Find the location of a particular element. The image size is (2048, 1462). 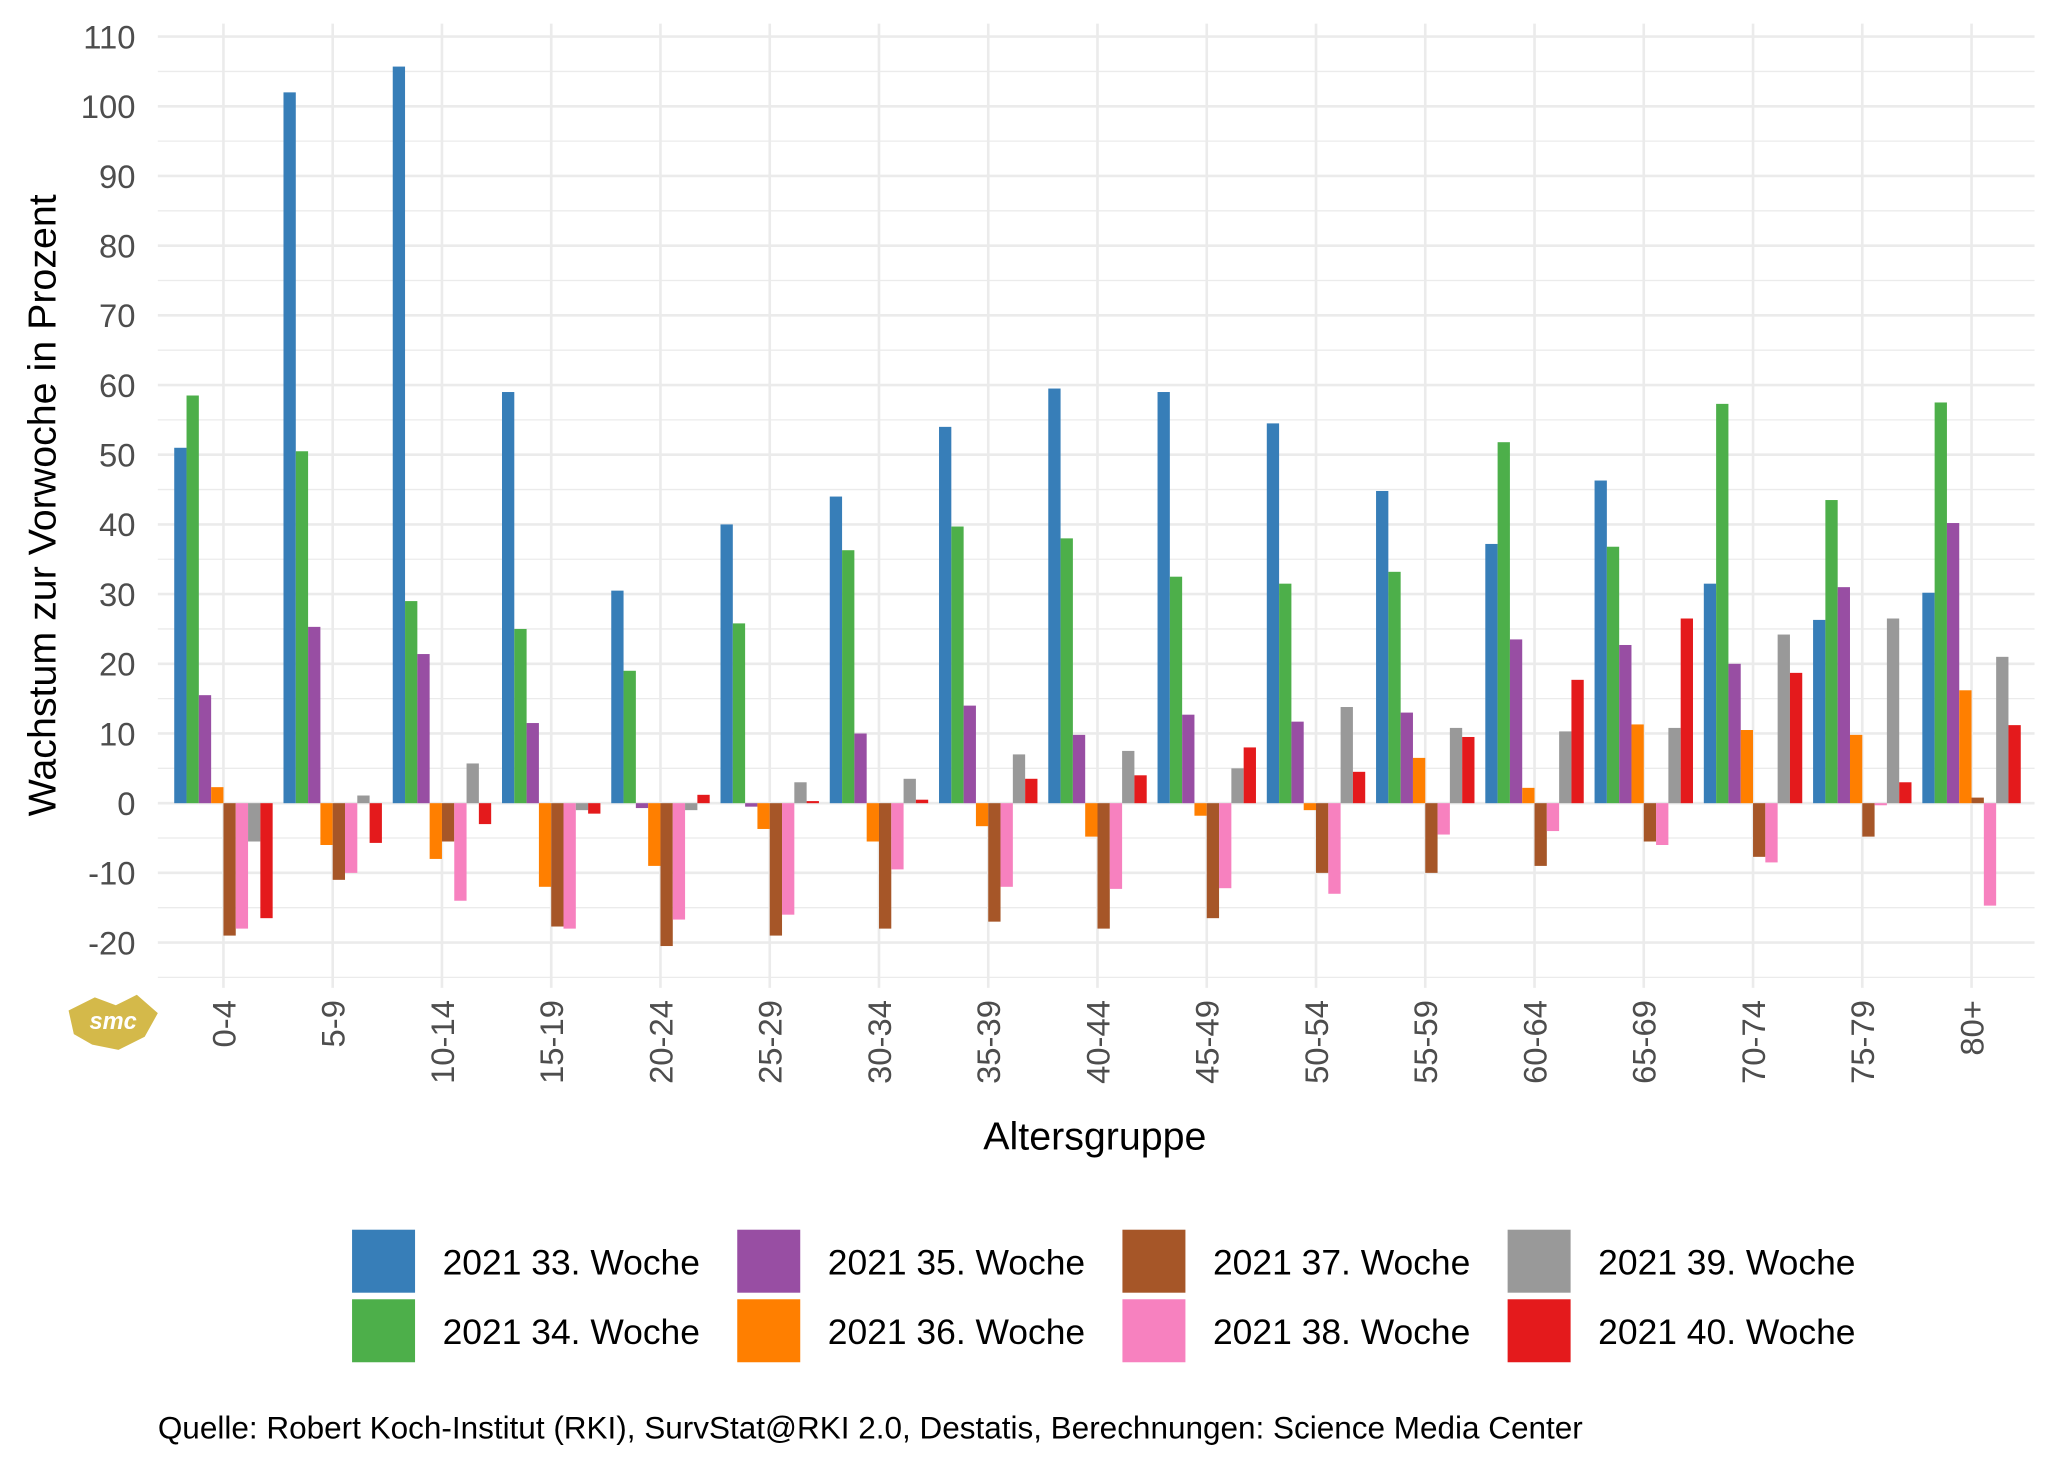

y-tick-label: 10 is located at coordinates (117, 733).